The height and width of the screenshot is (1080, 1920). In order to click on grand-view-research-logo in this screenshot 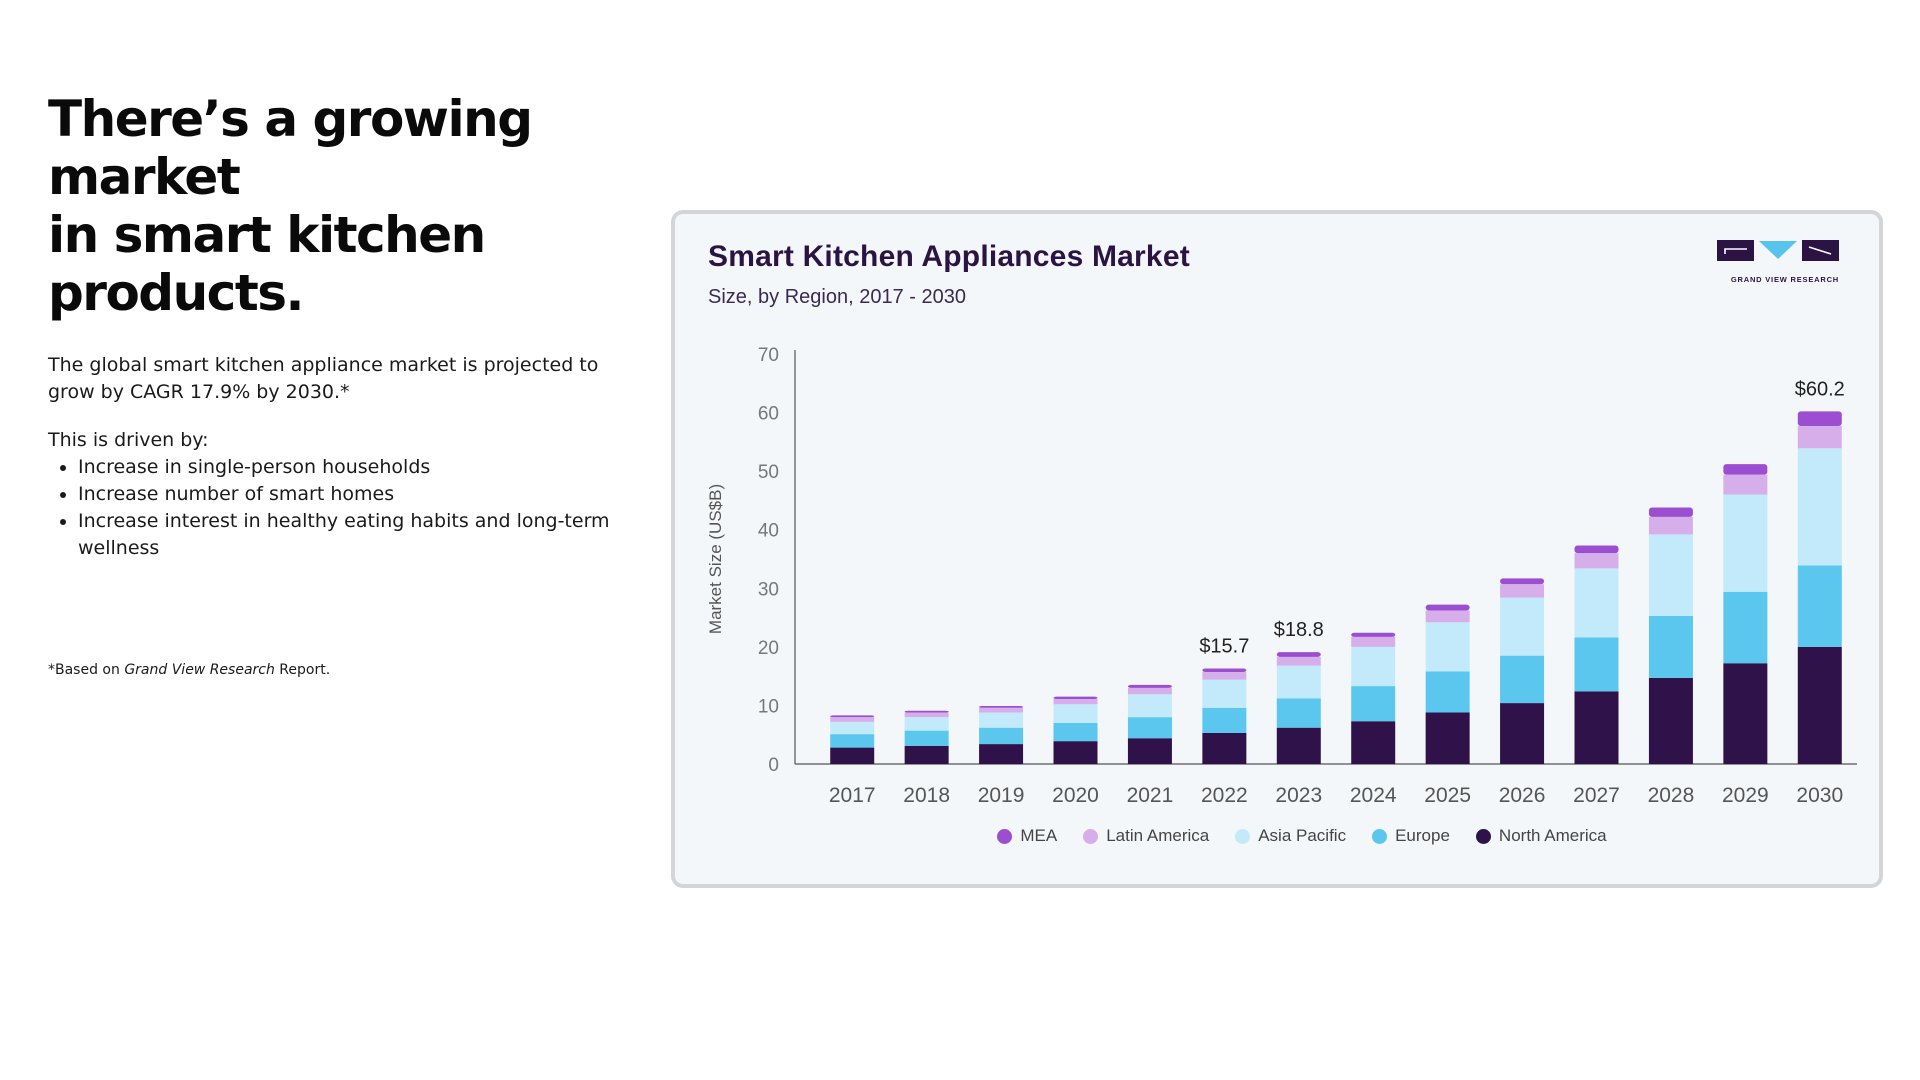, I will do `click(1778, 250)`.